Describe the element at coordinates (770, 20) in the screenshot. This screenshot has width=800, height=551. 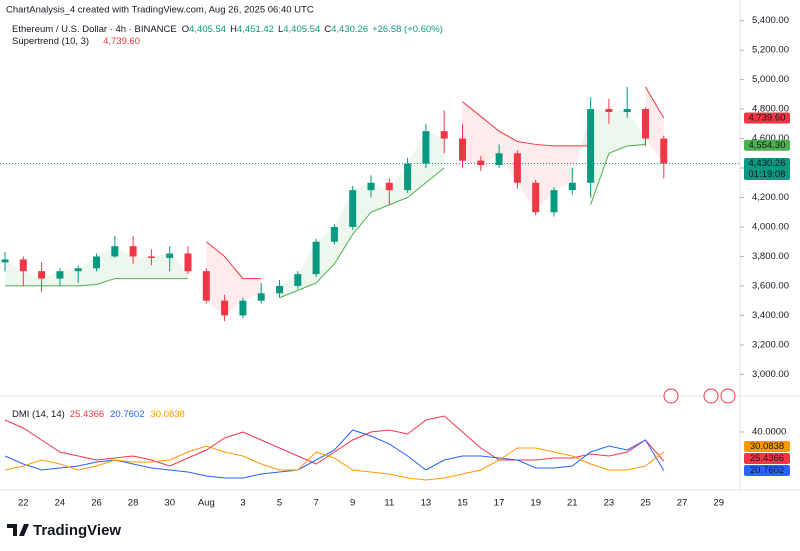
I see `y-tick-label: 5,400.00` at that location.